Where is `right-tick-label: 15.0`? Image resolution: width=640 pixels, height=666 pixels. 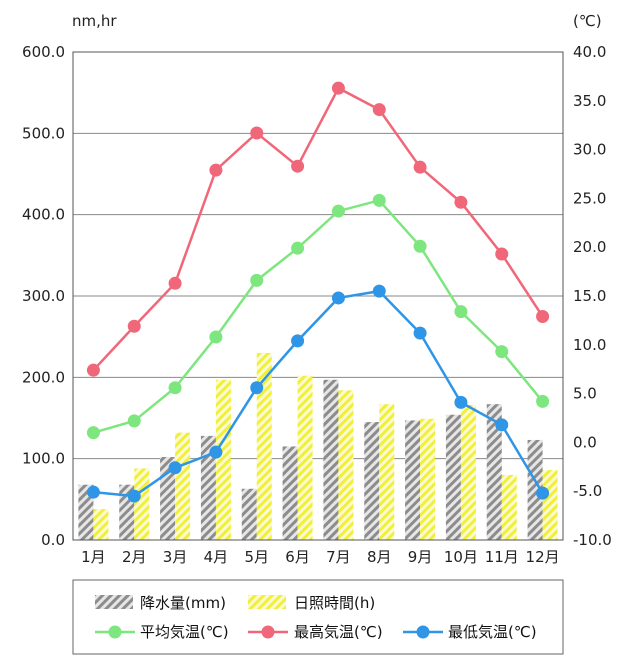 right-tick-label: 15.0 is located at coordinates (589, 296).